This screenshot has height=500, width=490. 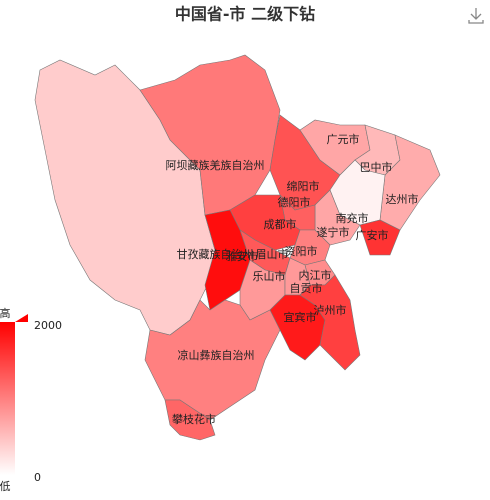 I want to click on region-label: 宜宾市, so click(x=300, y=317).